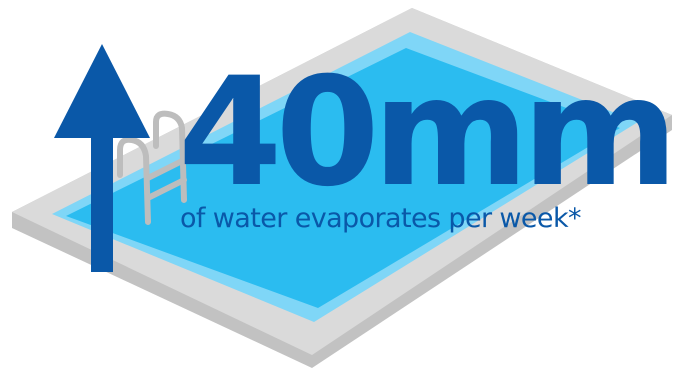  What do you see at coordinates (152, 167) in the screenshot?
I see `pool-ladder-icon` at bounding box center [152, 167].